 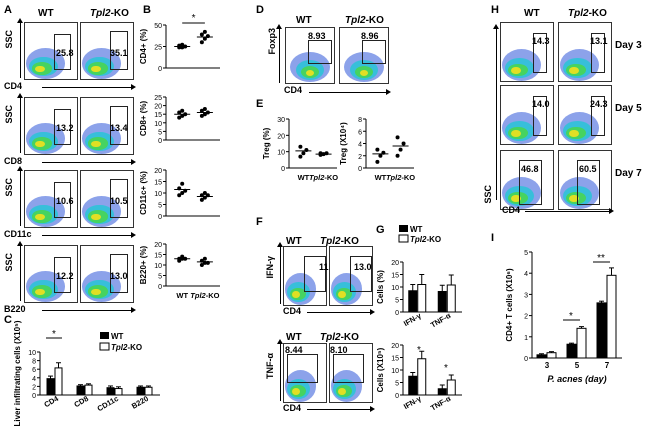 What do you see at coordinates (585, 180) in the screenshot?
I see `facs-plot-h-row3-ko` at bounding box center [585, 180].